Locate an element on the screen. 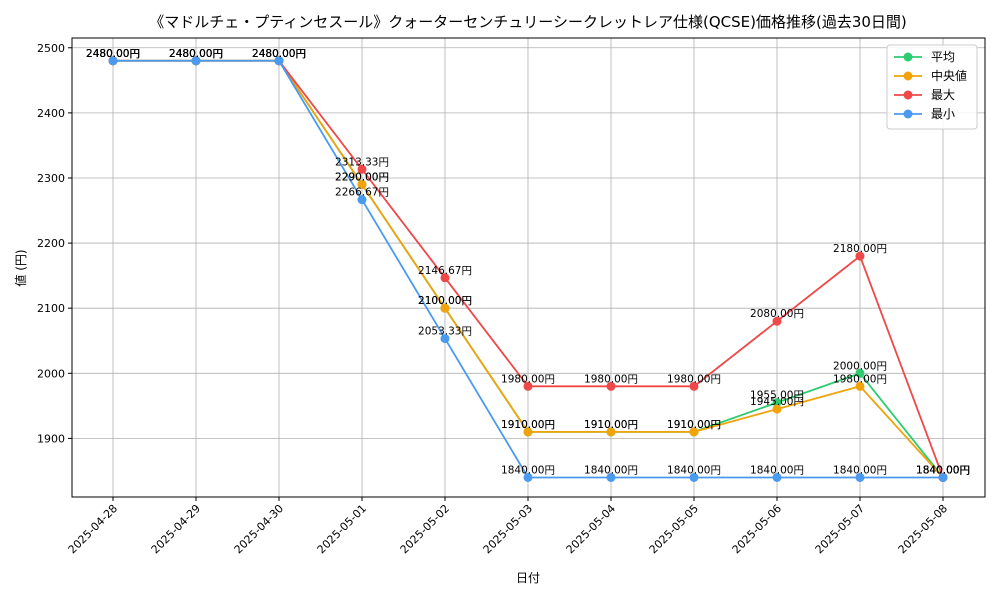 The image size is (1000, 600). y-tick-label: 2500 is located at coordinates (51, 48).